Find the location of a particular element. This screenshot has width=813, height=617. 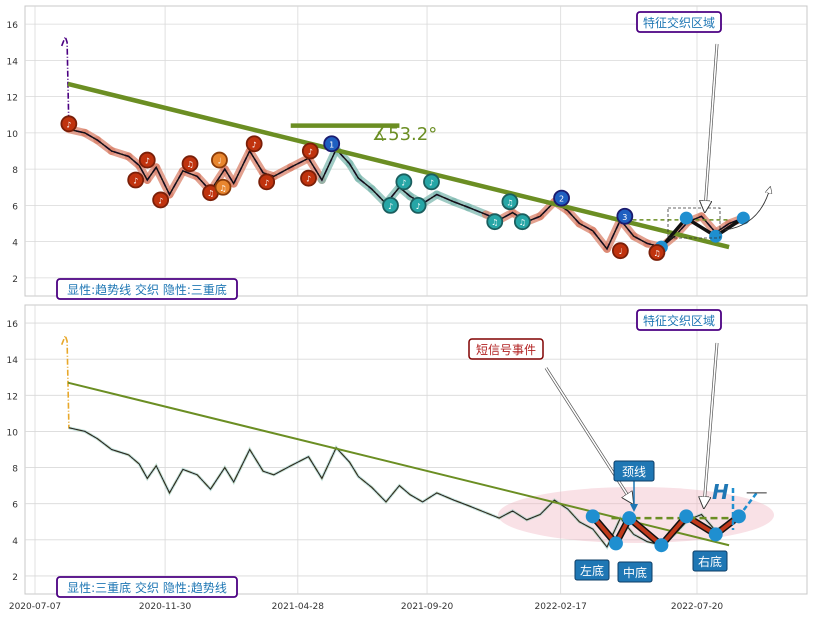

event-marker-label: 3 is located at coordinates (624, 217).